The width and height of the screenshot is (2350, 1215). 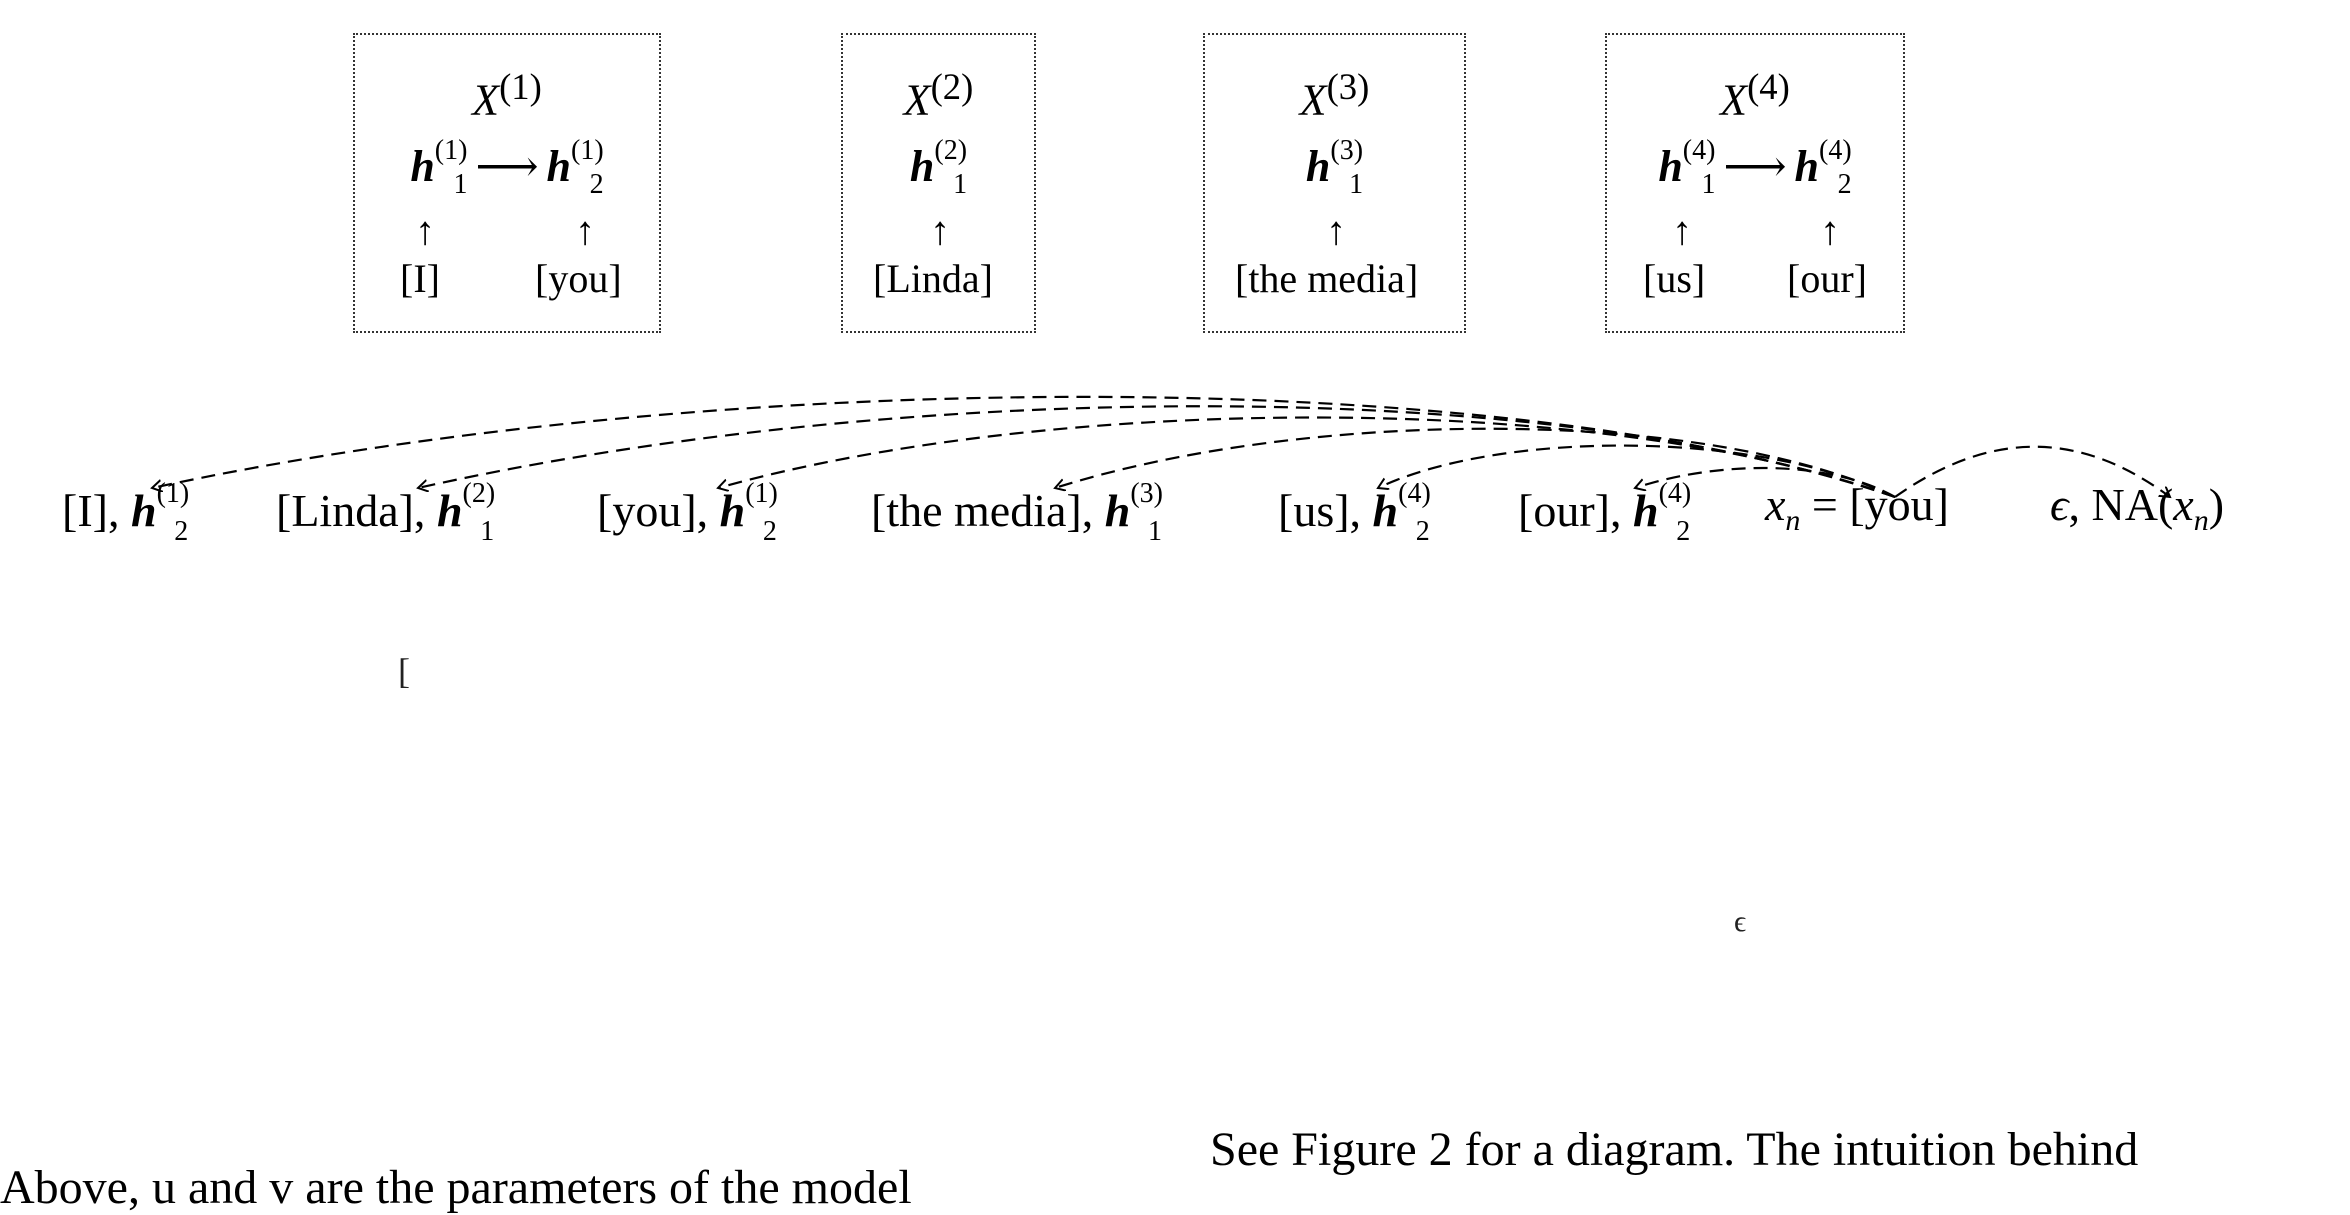 What do you see at coordinates (1740, 921) in the screenshot?
I see `cropped-fragment-epsilon: ϵ` at bounding box center [1740, 921].